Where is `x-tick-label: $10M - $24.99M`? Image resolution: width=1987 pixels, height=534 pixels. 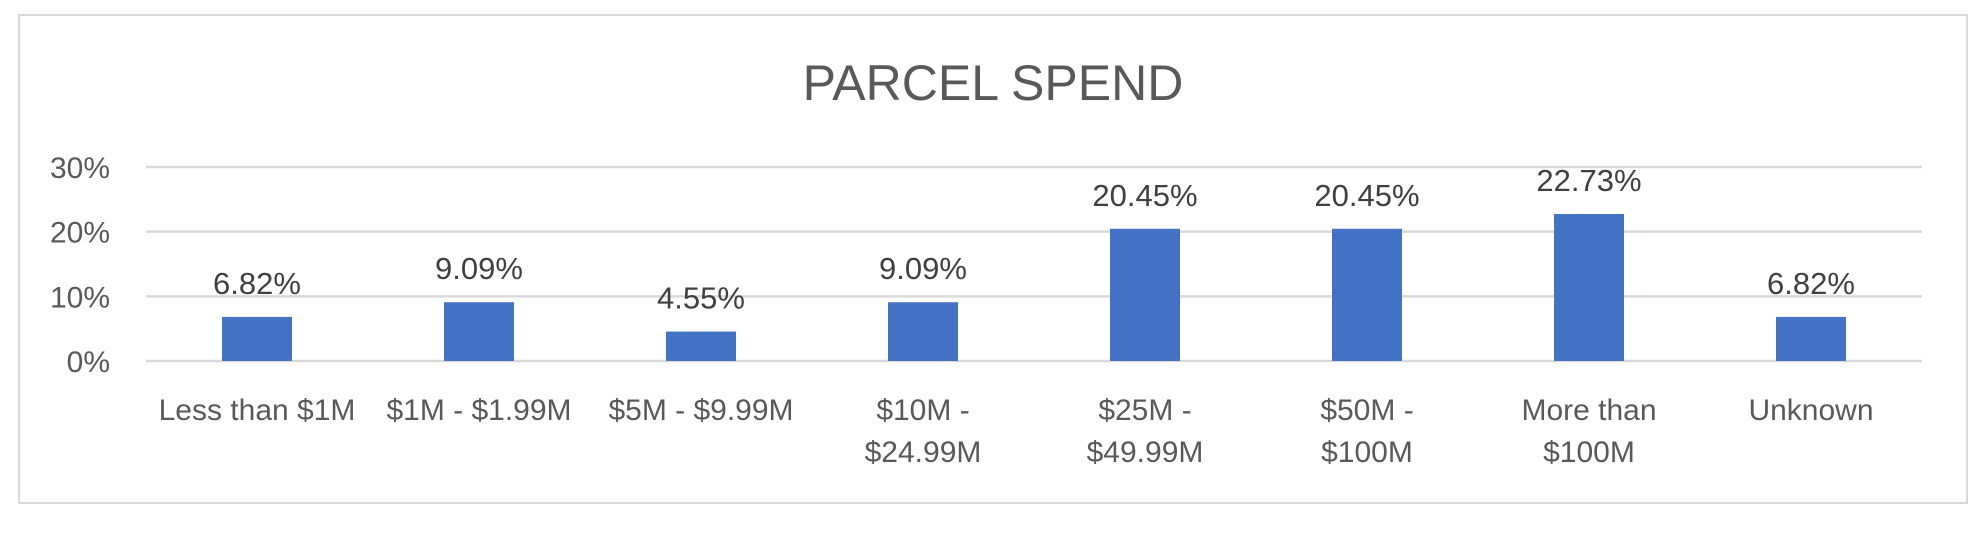
x-tick-label: $10M - $24.99M is located at coordinates (923, 431).